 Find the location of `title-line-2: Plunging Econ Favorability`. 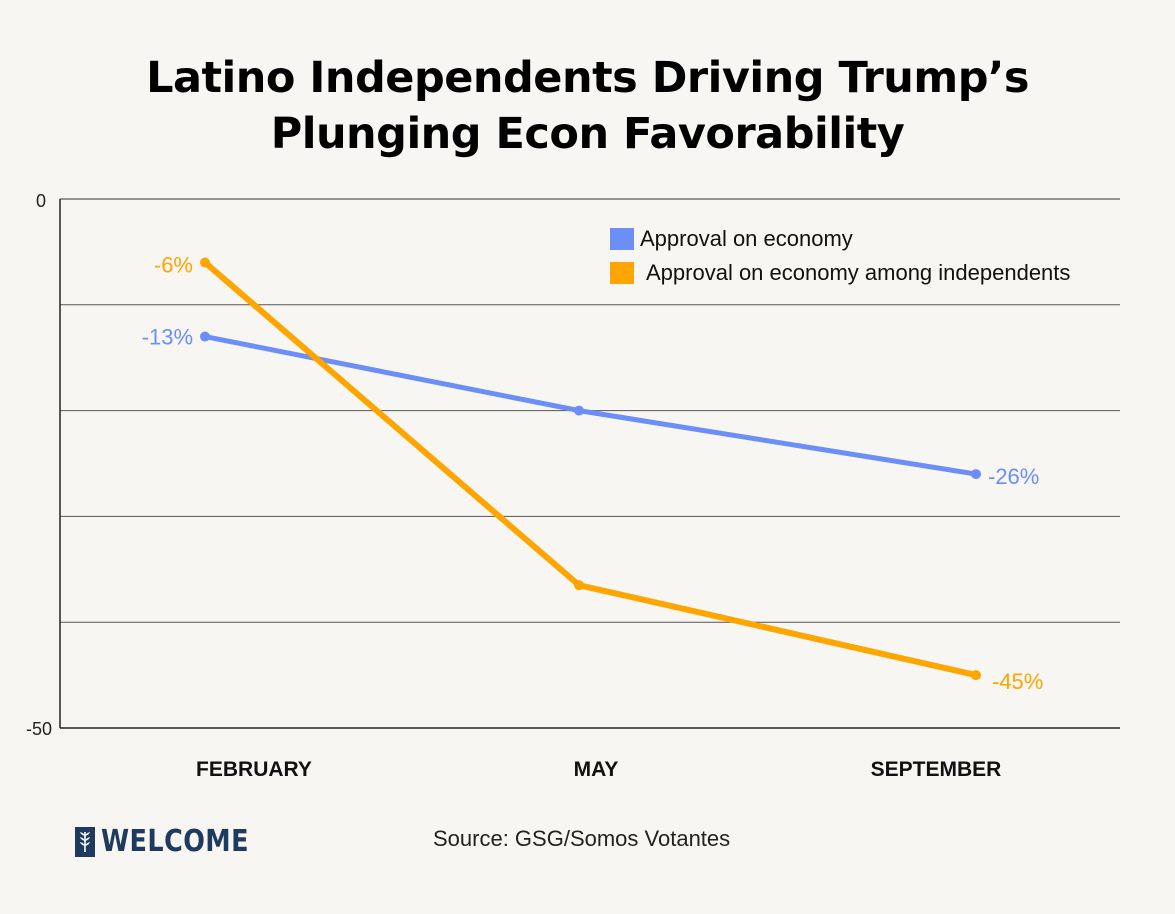

title-line-2: Plunging Econ Favorability is located at coordinates (587, 134).